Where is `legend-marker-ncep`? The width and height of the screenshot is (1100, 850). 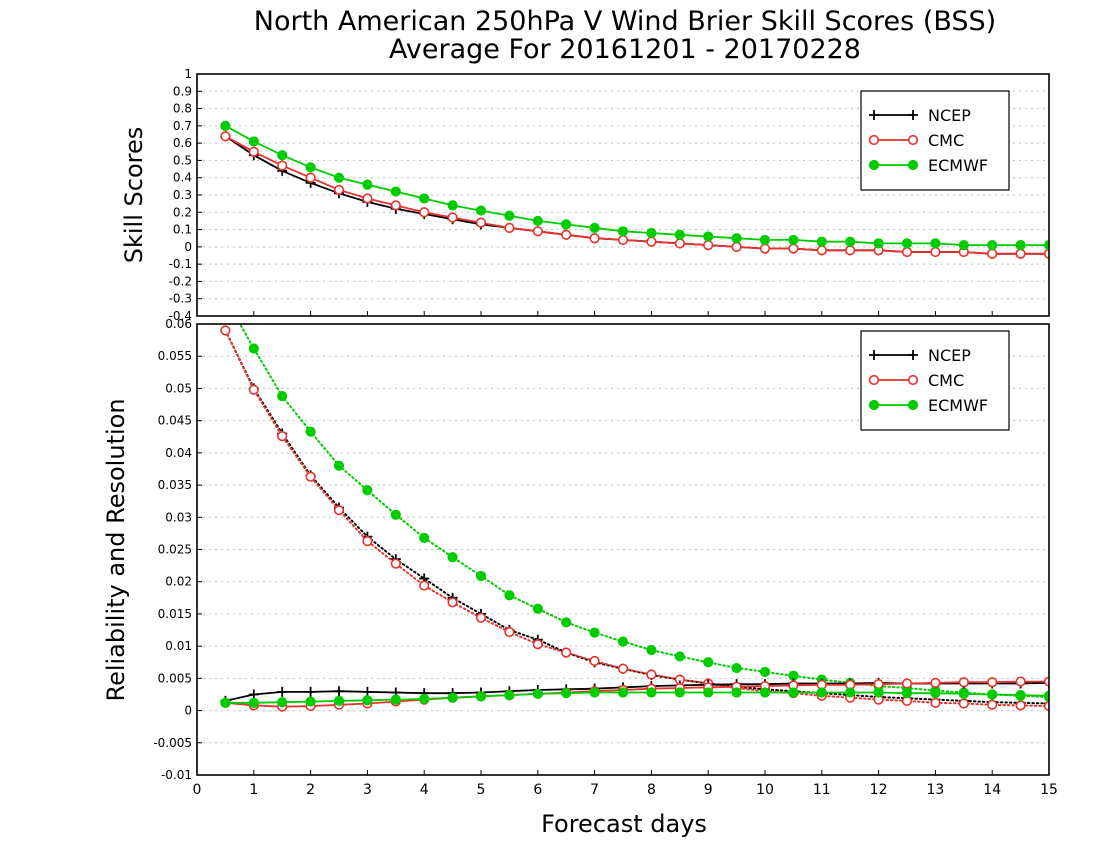
legend-marker-ncep is located at coordinates (874, 355).